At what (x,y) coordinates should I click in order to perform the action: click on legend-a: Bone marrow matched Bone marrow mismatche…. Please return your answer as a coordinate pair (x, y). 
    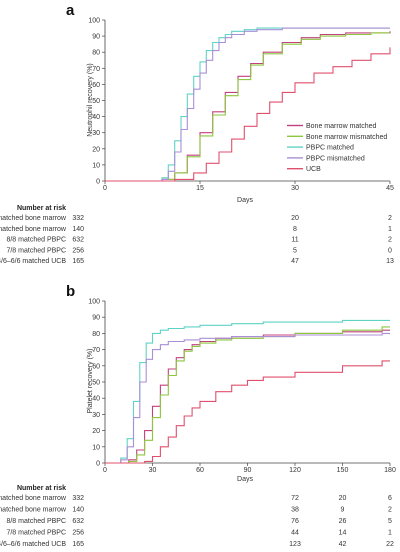
    Looking at the image, I should click on (337, 148).